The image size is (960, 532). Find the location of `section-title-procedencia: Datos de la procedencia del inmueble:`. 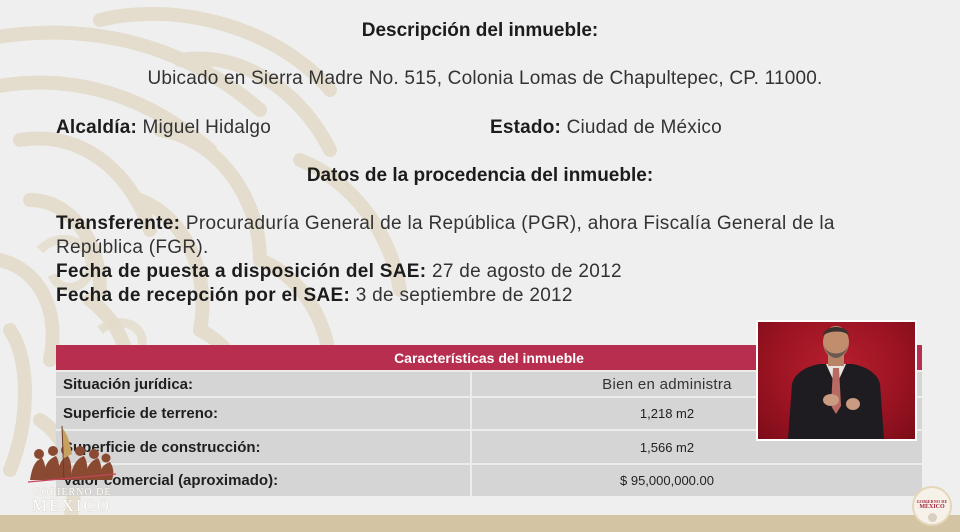

section-title-procedencia: Datos de la procedencia del inmueble: is located at coordinates (480, 175).